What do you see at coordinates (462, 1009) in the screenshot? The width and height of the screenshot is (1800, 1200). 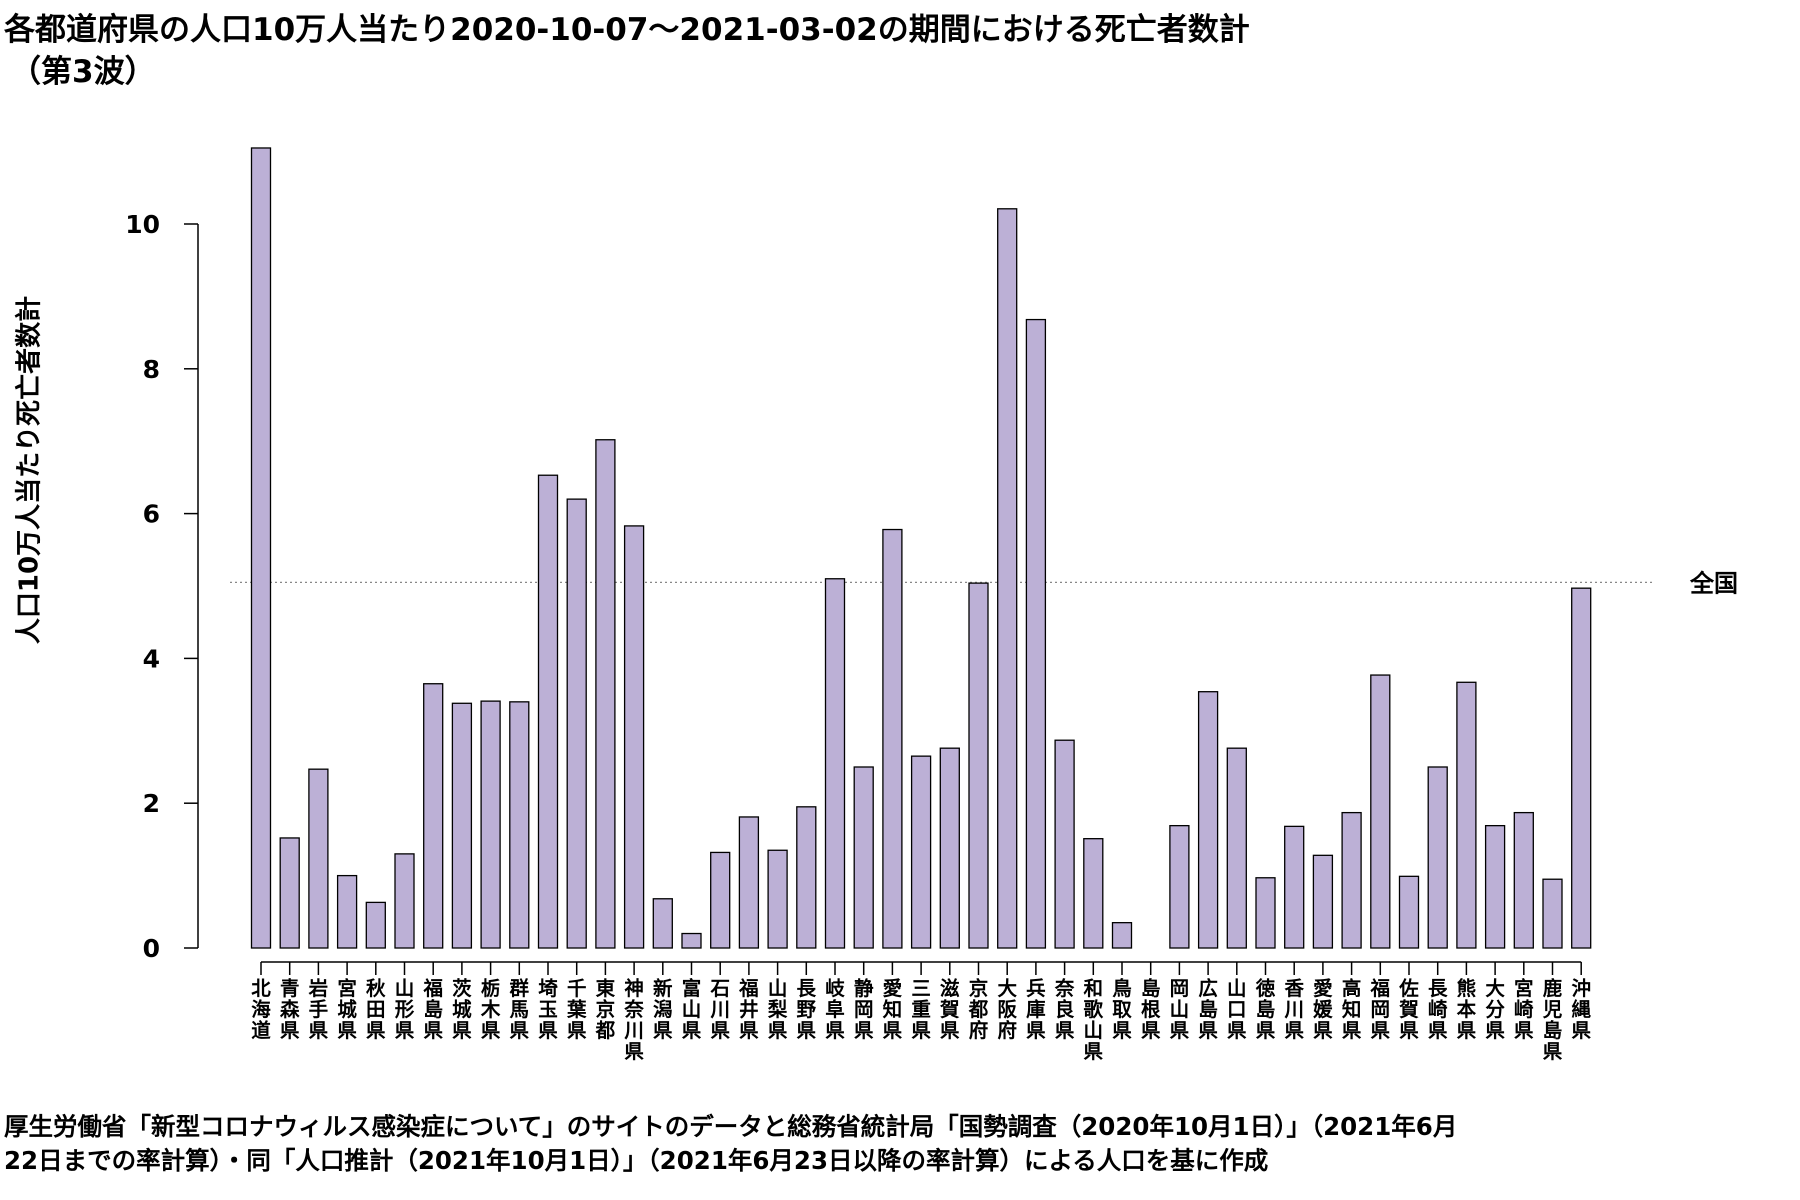 I see `x-tick-label: 茨城県` at bounding box center [462, 1009].